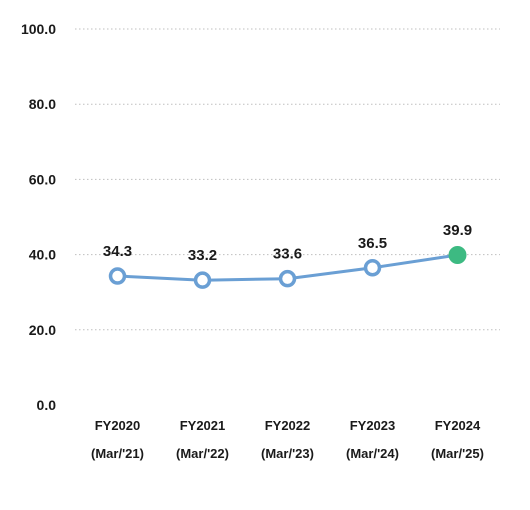  What do you see at coordinates (458, 425) in the screenshot?
I see `x-category-label: FY2024` at bounding box center [458, 425].